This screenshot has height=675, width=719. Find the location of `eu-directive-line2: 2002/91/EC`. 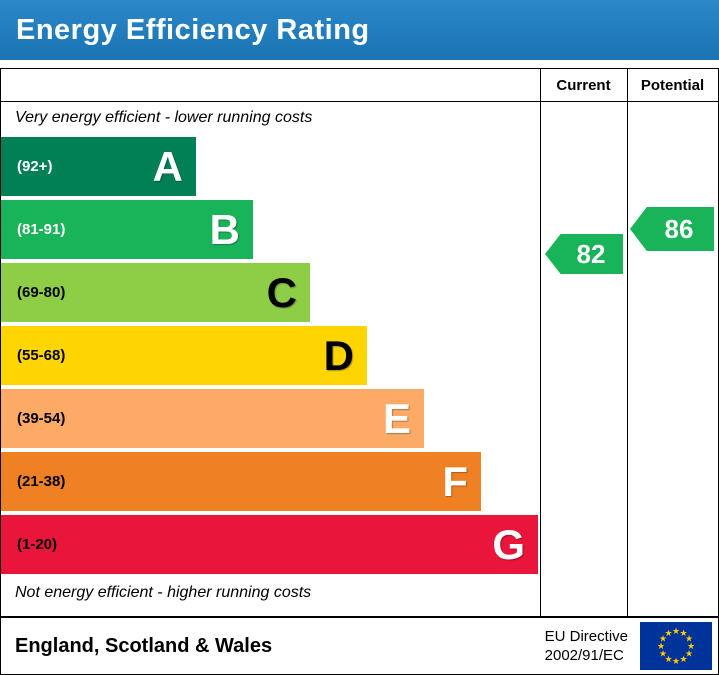

eu-directive-line2: 2002/91/EC is located at coordinates (584, 655).